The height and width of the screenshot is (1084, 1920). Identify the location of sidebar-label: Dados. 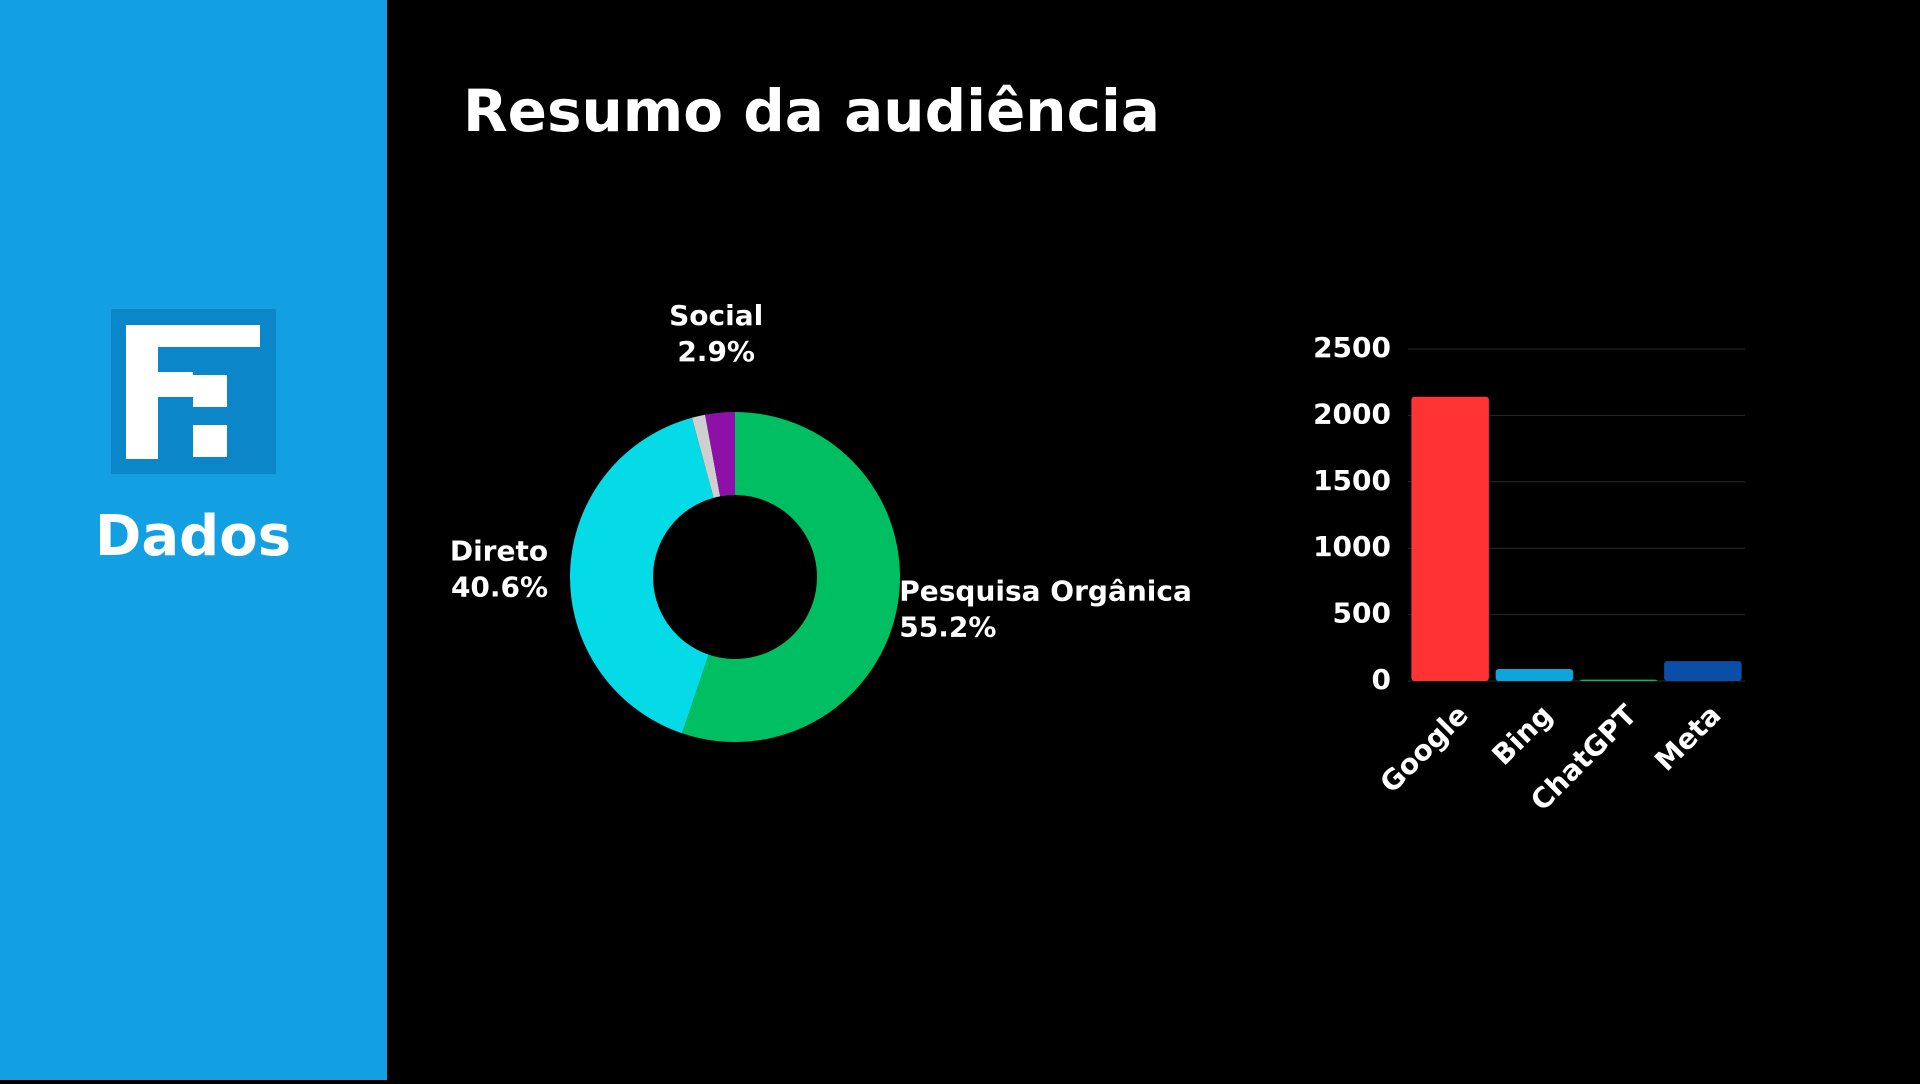
(193, 536).